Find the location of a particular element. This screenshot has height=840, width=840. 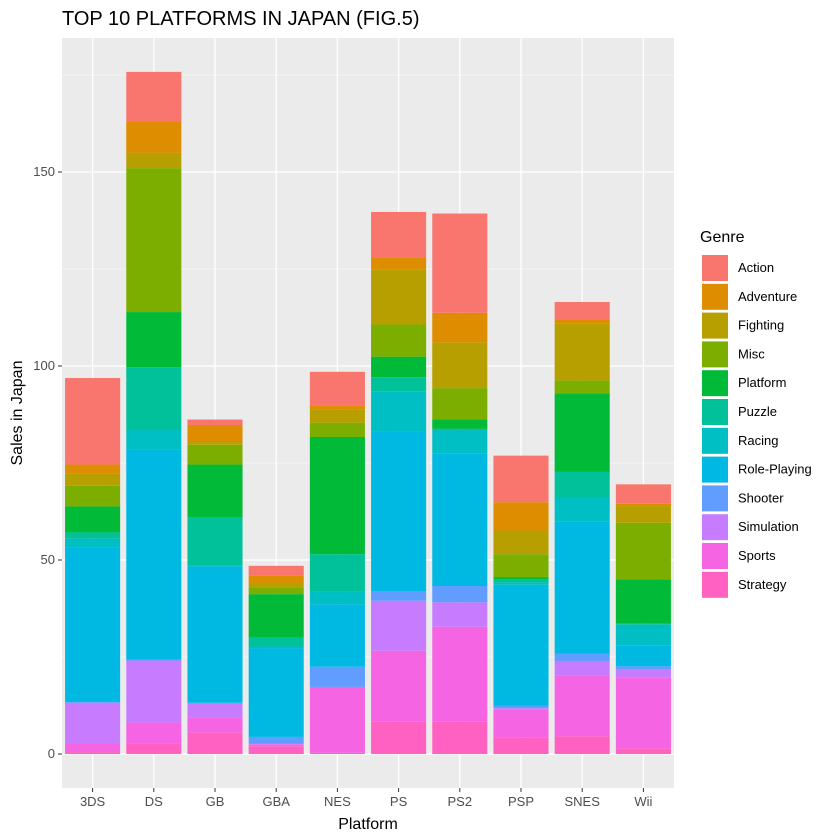

legend-item-platform: Platform is located at coordinates (744, 383).